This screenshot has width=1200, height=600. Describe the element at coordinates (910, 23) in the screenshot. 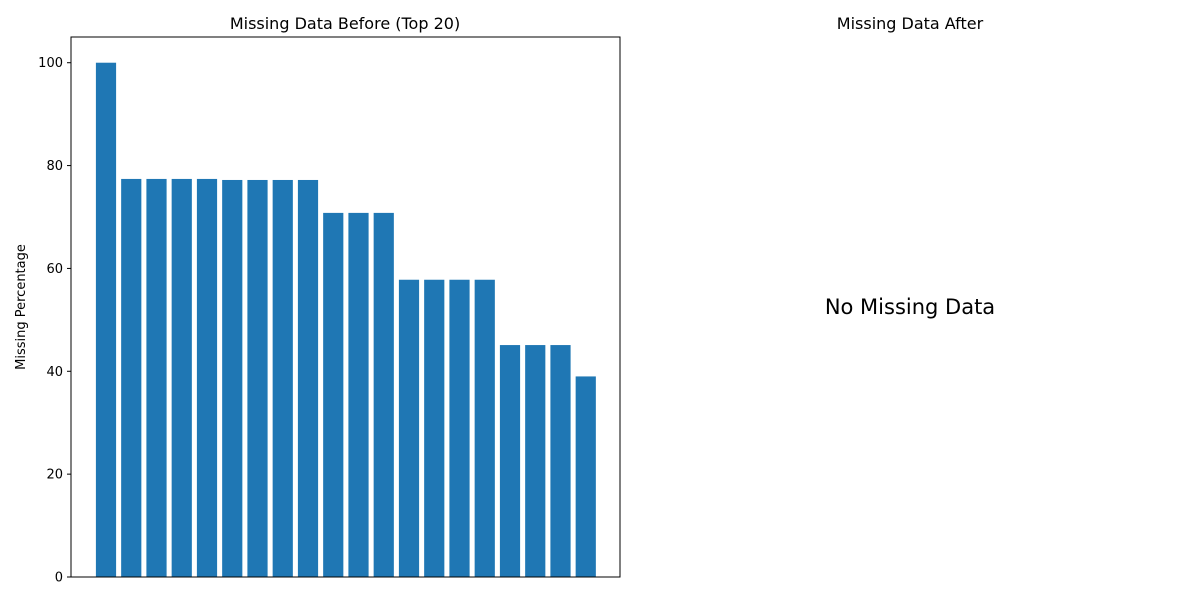

I see `chart-after-title: Missing Data After` at that location.